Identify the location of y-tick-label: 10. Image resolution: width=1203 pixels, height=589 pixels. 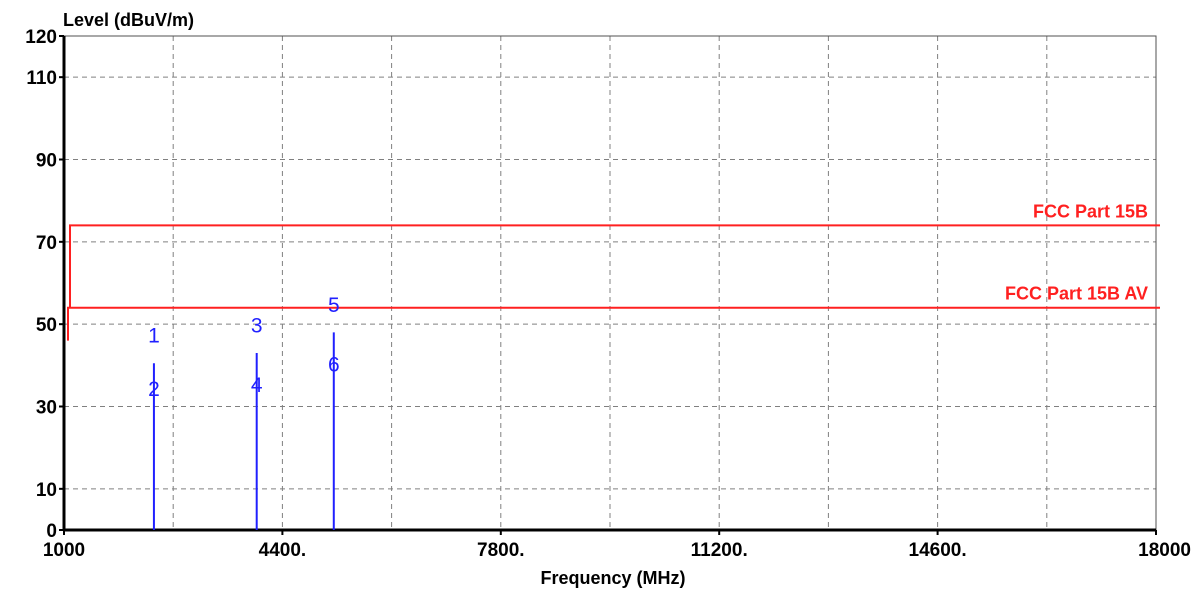
(46, 490).